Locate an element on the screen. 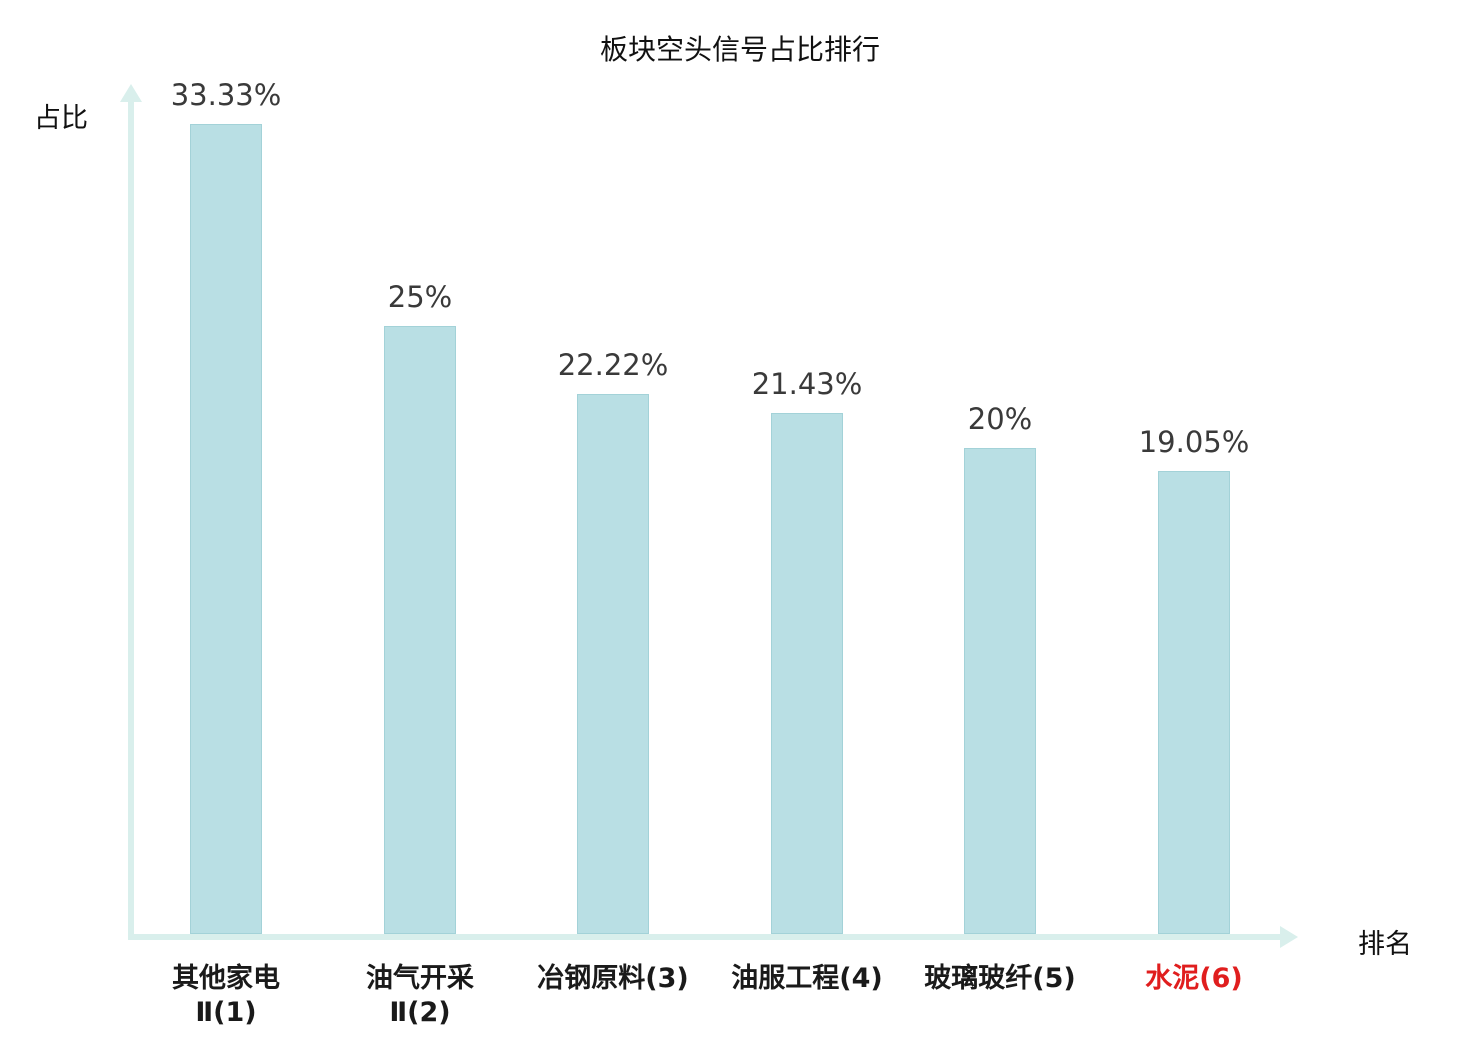  category-label: 其他家电 Ⅱ(1) is located at coordinates (226, 995).